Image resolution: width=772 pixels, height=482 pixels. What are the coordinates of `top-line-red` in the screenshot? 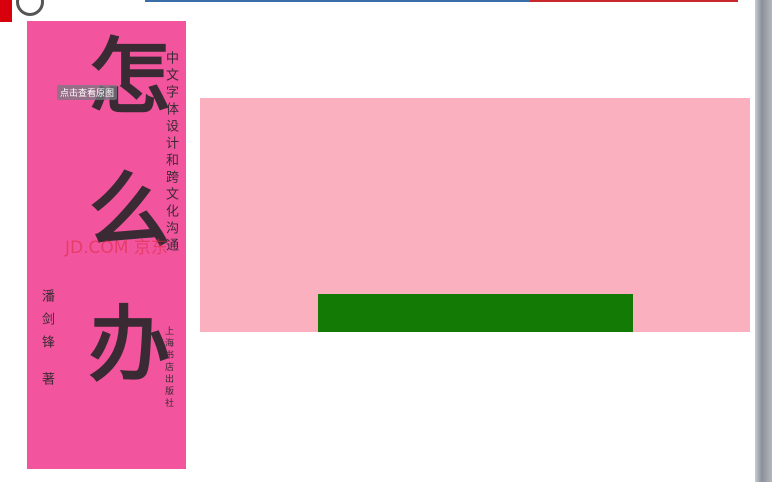 It's located at (634, 1).